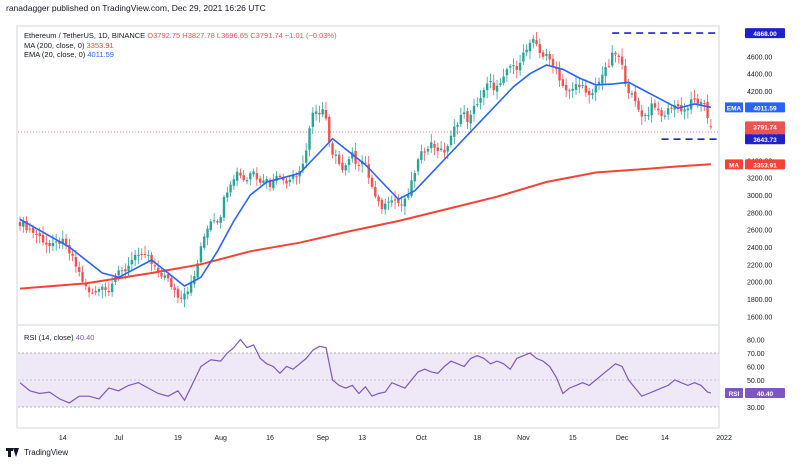 The height and width of the screenshot is (466, 800). I want to click on legend-rsi-row: RSI (14, close) 40.40, so click(59, 337).